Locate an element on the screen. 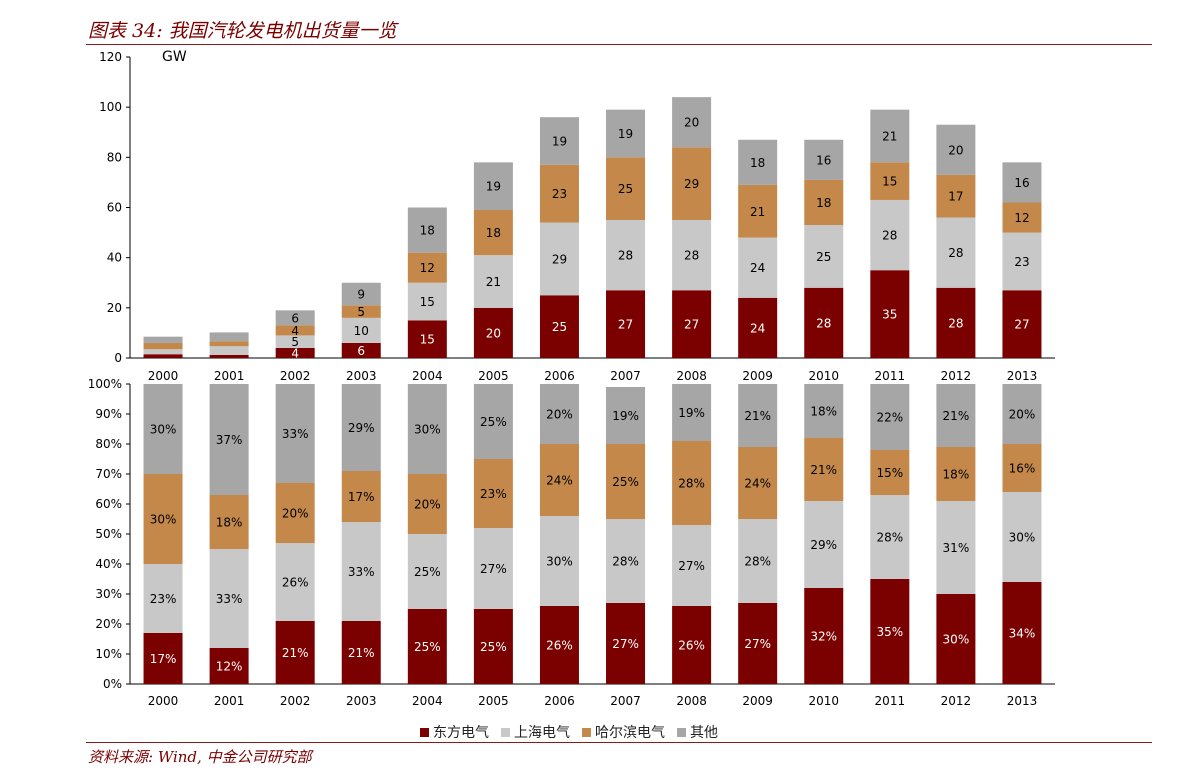  data-label-pct-2010-s2: 21% is located at coordinates (823, 470).